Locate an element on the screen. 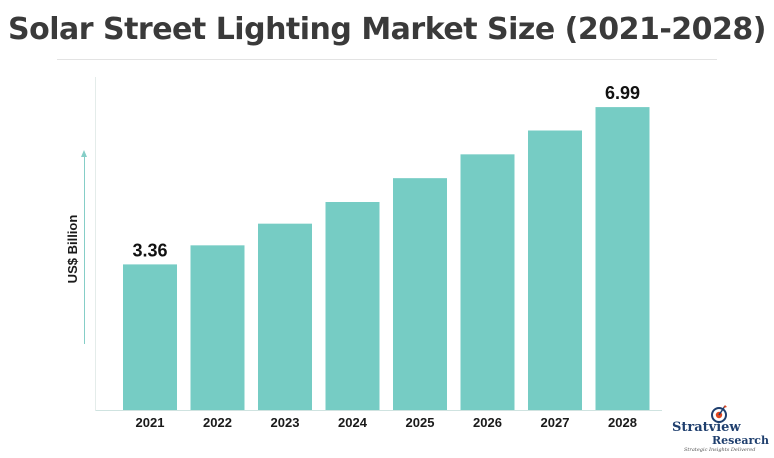  bar-2027 is located at coordinates (555, 270).